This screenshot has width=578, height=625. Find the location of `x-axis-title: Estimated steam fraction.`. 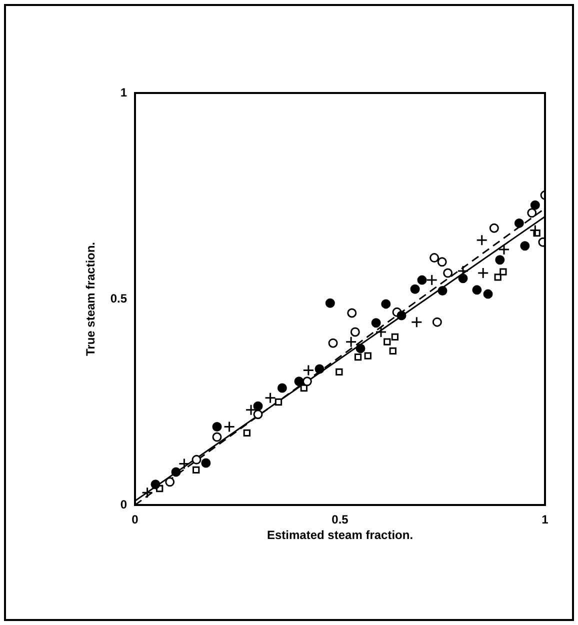

x-axis-title: Estimated steam fraction. is located at coordinates (340, 535).